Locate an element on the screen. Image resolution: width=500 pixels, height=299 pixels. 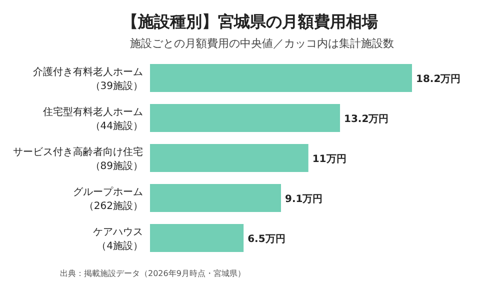
y-tick-label: グループホーム（262施設） is located at coordinates (108, 199).